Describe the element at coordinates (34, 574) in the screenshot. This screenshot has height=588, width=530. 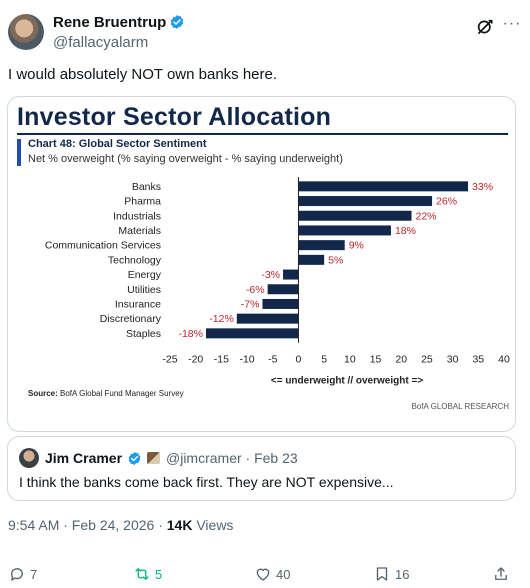
I see `reply-count: 7` at that location.